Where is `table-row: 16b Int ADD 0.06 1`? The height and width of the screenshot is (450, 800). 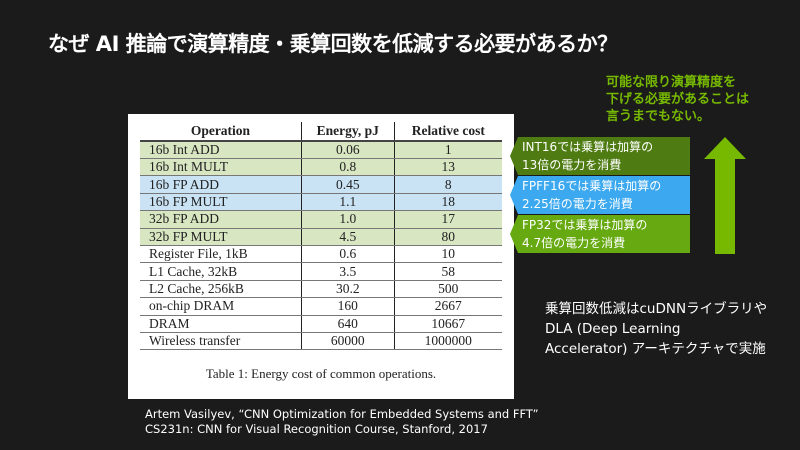 table-row: 16b Int ADD 0.06 1 is located at coordinates (321, 150).